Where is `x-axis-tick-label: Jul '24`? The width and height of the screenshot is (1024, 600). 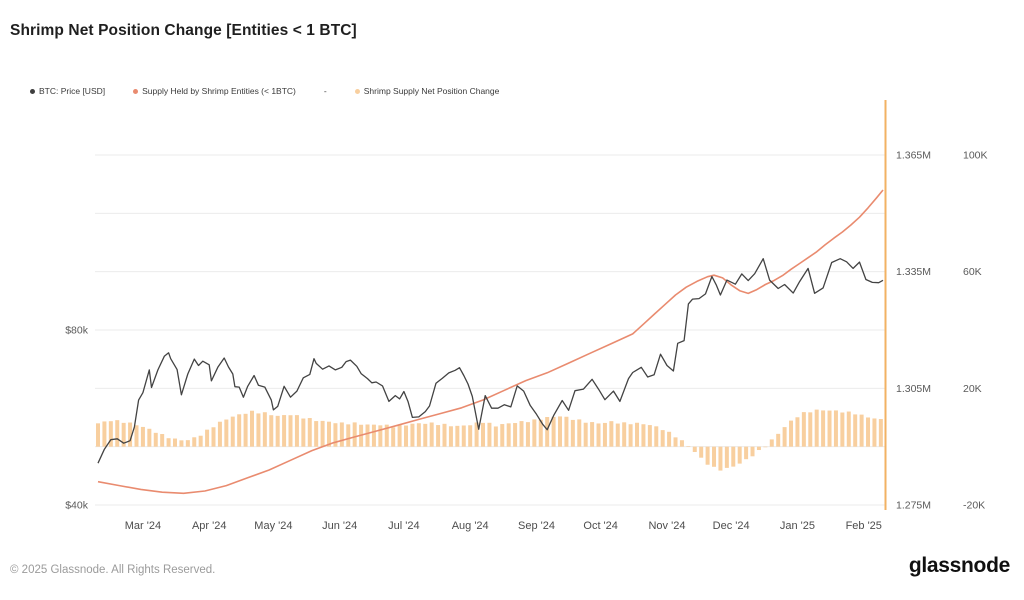 x-axis-tick-label: Jul '24 is located at coordinates (403, 526).